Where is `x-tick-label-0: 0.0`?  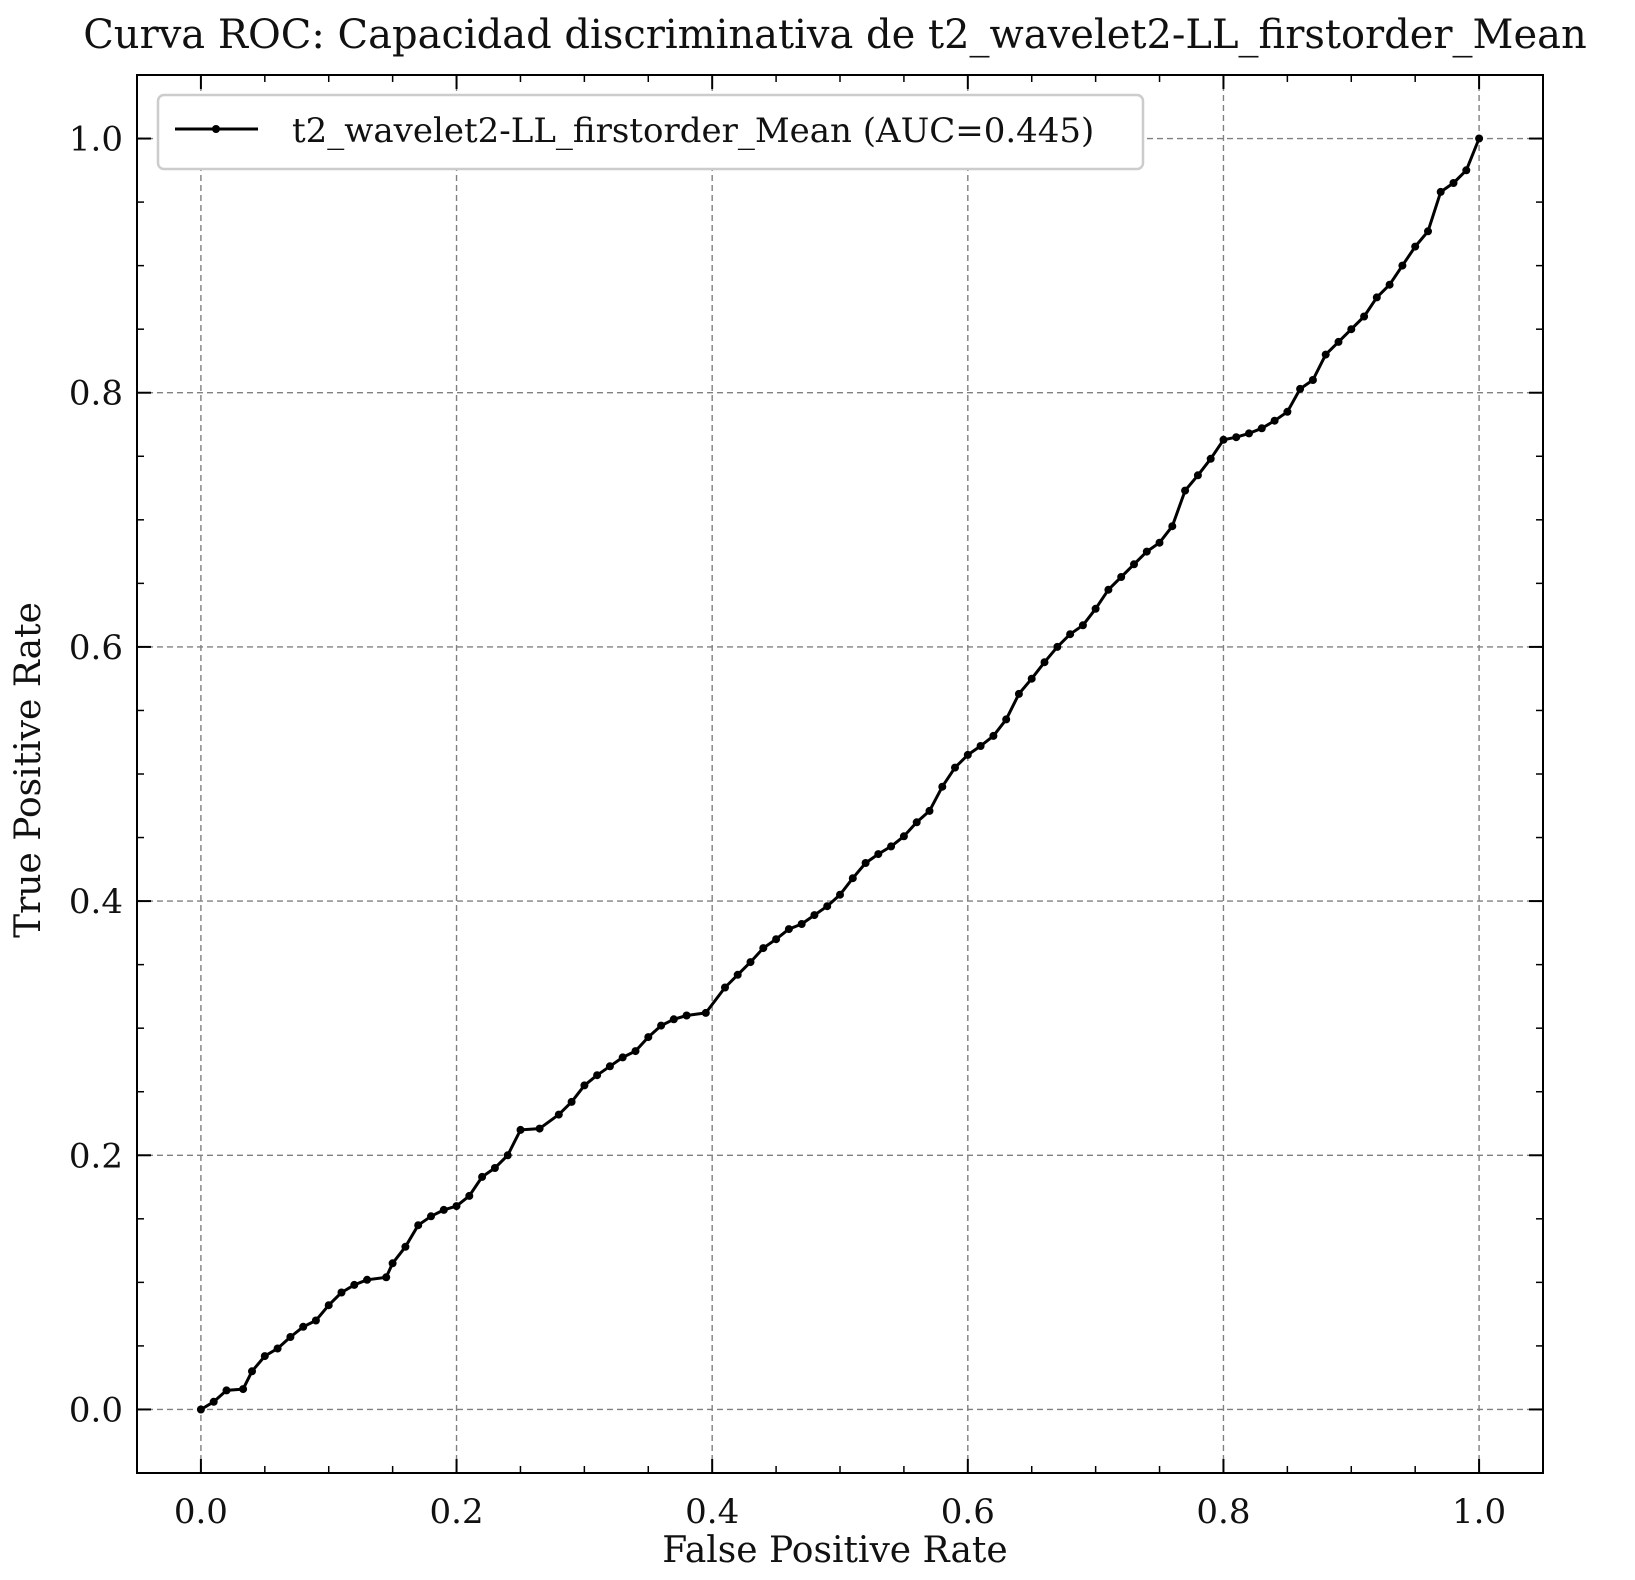 x-tick-label-0: 0.0 is located at coordinates (201, 1512).